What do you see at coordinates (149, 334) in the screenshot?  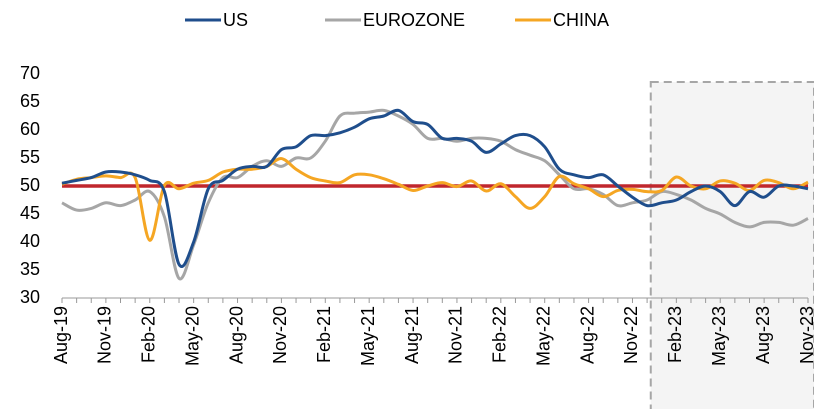 I see `x-tick-label: Feb-20` at bounding box center [149, 334].